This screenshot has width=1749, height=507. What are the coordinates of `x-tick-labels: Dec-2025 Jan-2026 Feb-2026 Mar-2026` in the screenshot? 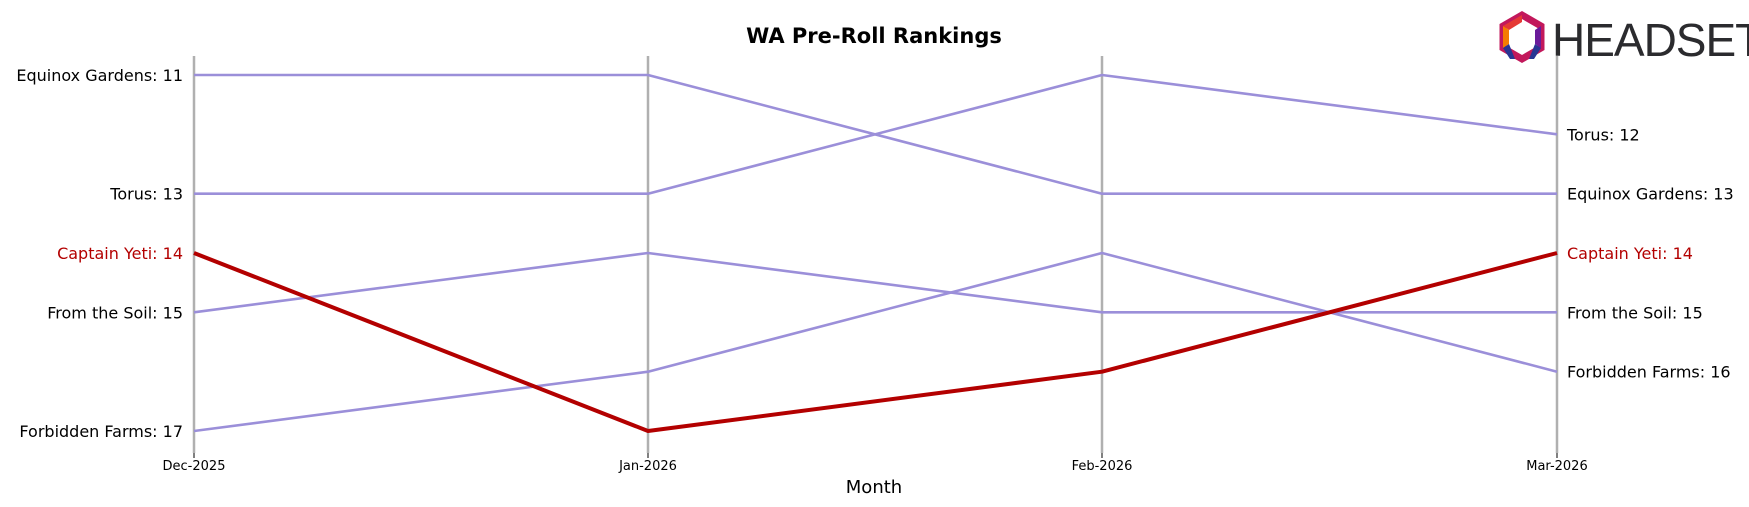 It's located at (875, 466).